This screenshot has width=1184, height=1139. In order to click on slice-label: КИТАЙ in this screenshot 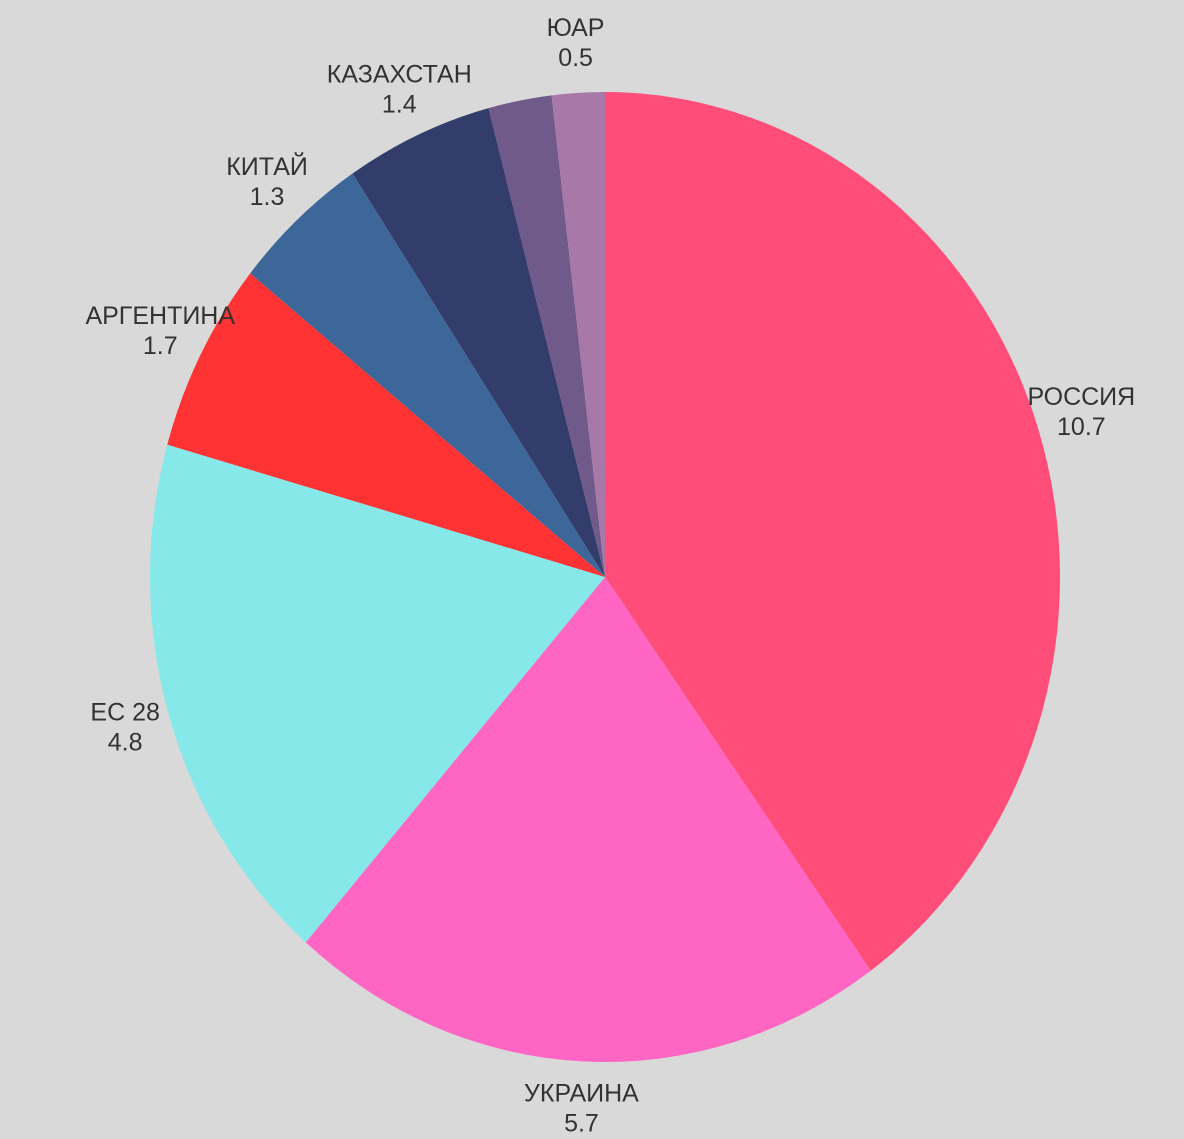, I will do `click(267, 166)`.